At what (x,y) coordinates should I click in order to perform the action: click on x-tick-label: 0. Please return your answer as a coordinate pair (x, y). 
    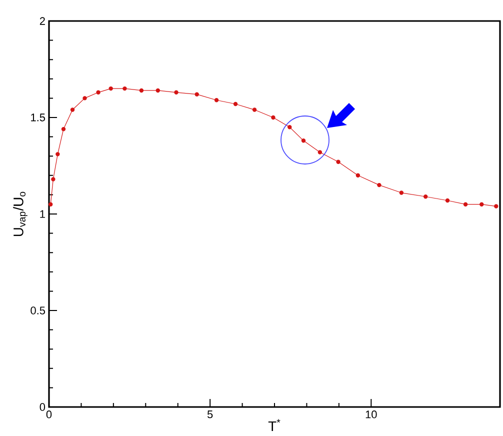
    Looking at the image, I should click on (49, 414).